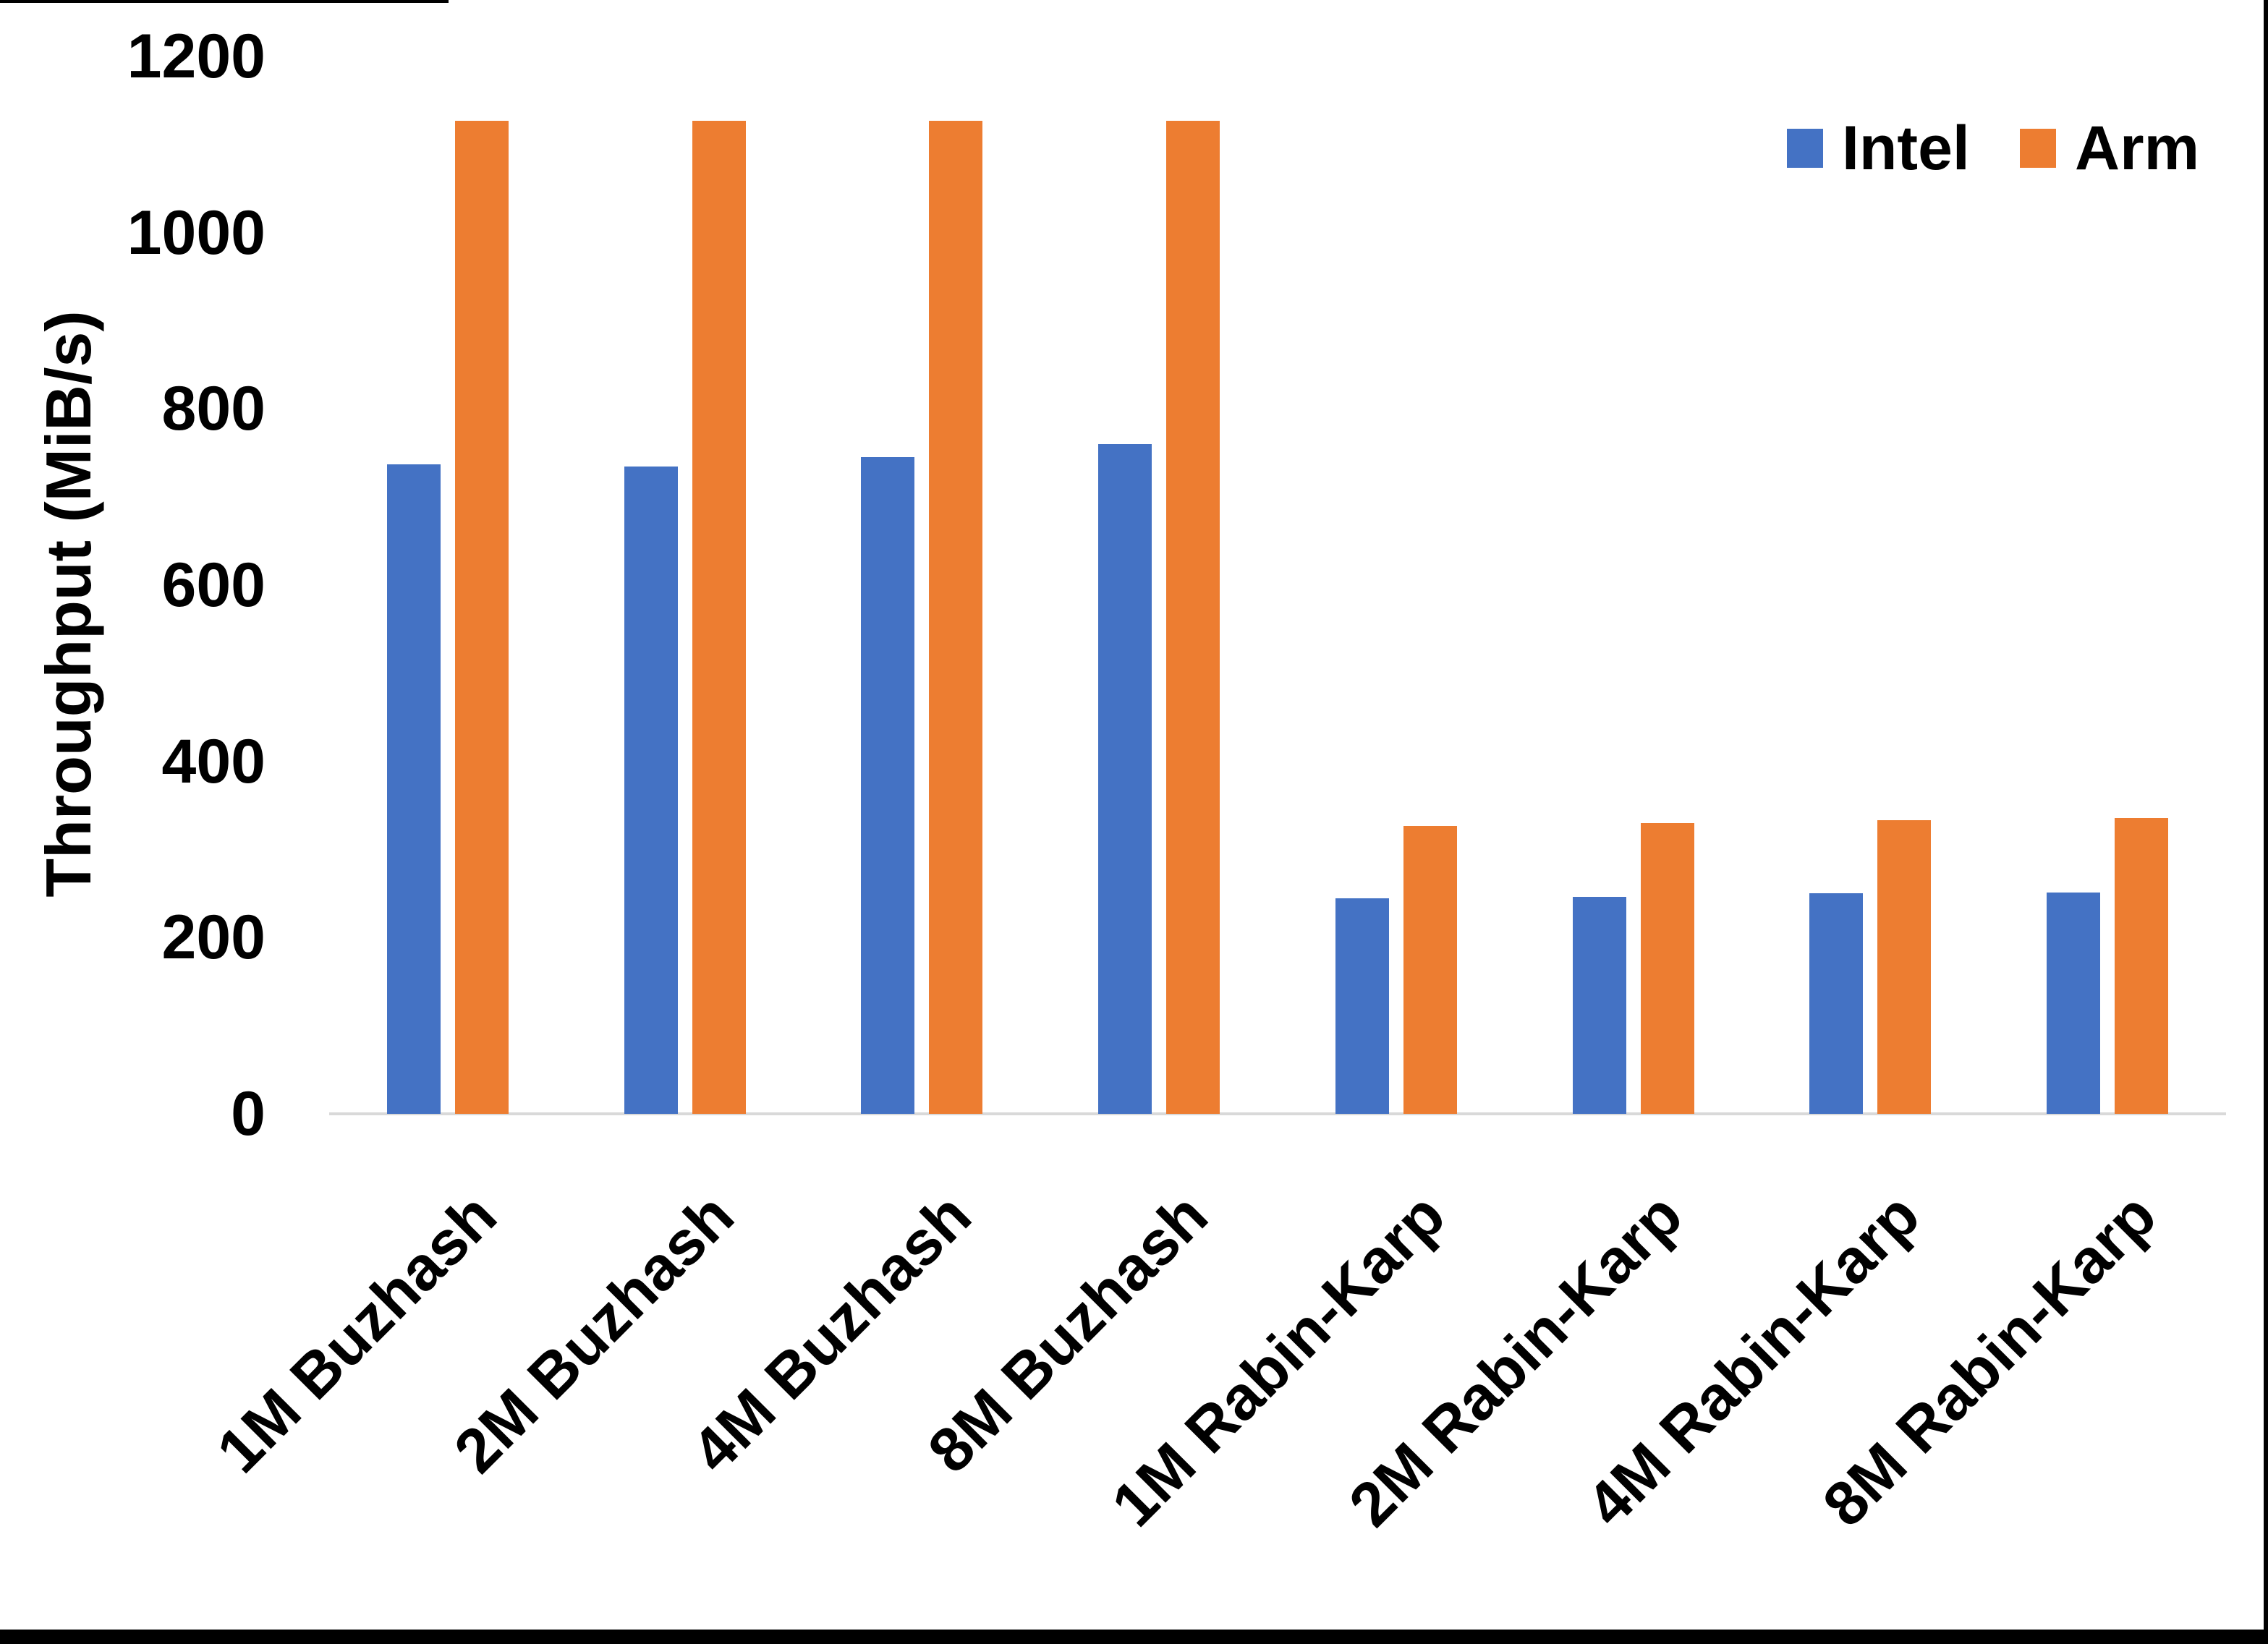 The height and width of the screenshot is (1644, 2268). What do you see at coordinates (213, 409) in the screenshot?
I see `y-tick-label: 800` at bounding box center [213, 409].